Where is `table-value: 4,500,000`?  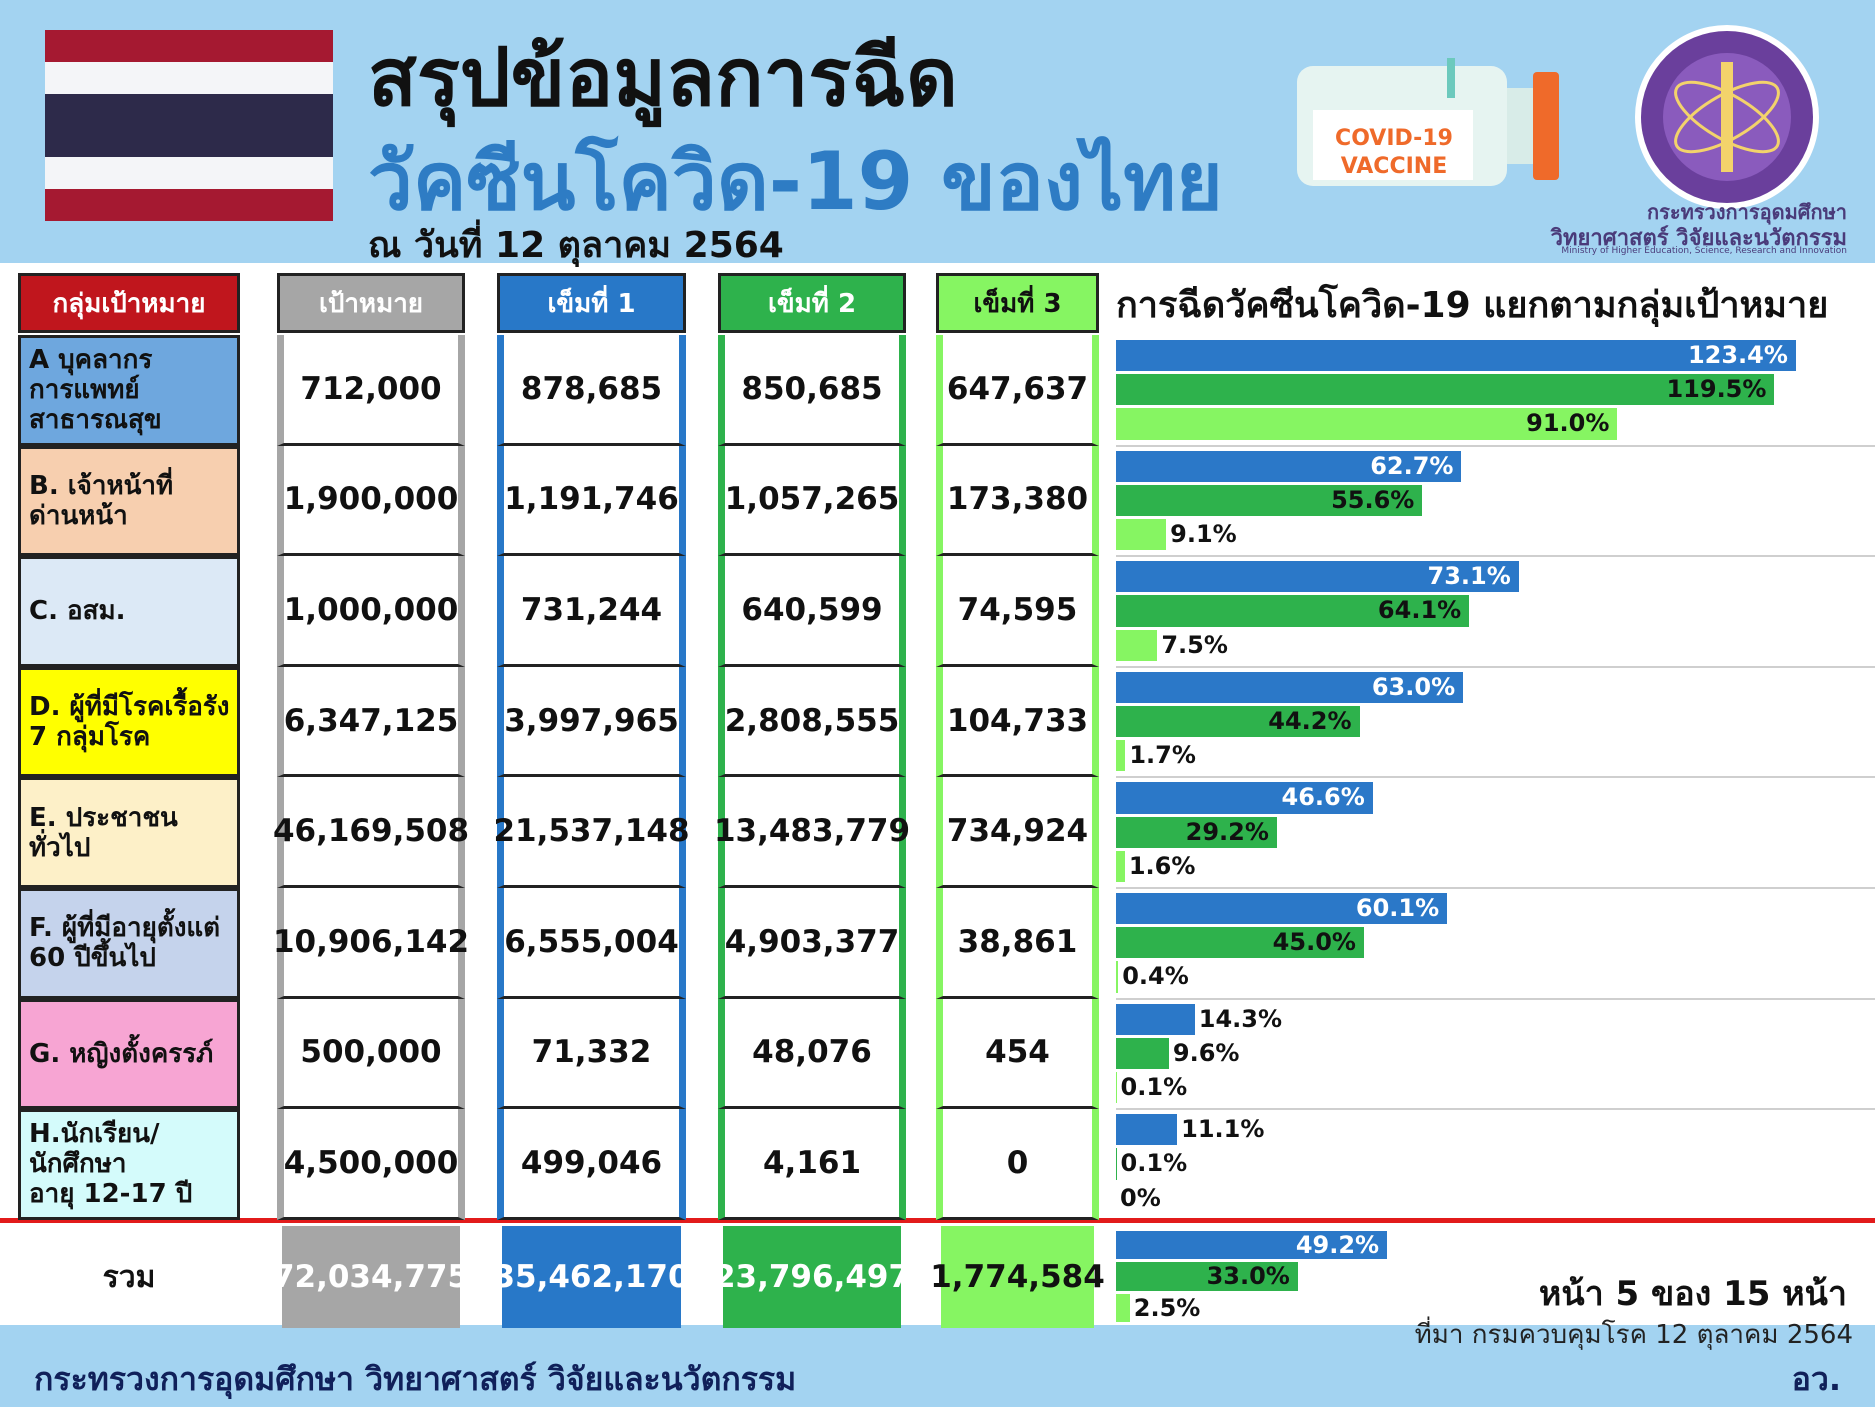 table-value: 4,500,000 is located at coordinates (371, 1164).